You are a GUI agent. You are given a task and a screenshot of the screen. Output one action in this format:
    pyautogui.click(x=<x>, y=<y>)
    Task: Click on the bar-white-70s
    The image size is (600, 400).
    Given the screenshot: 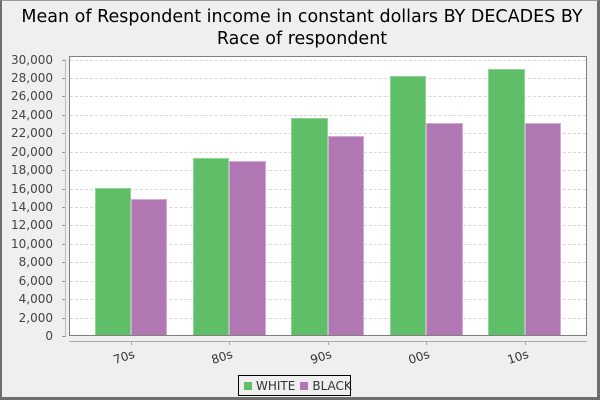 What is the action you would take?
    pyautogui.click(x=112, y=261)
    